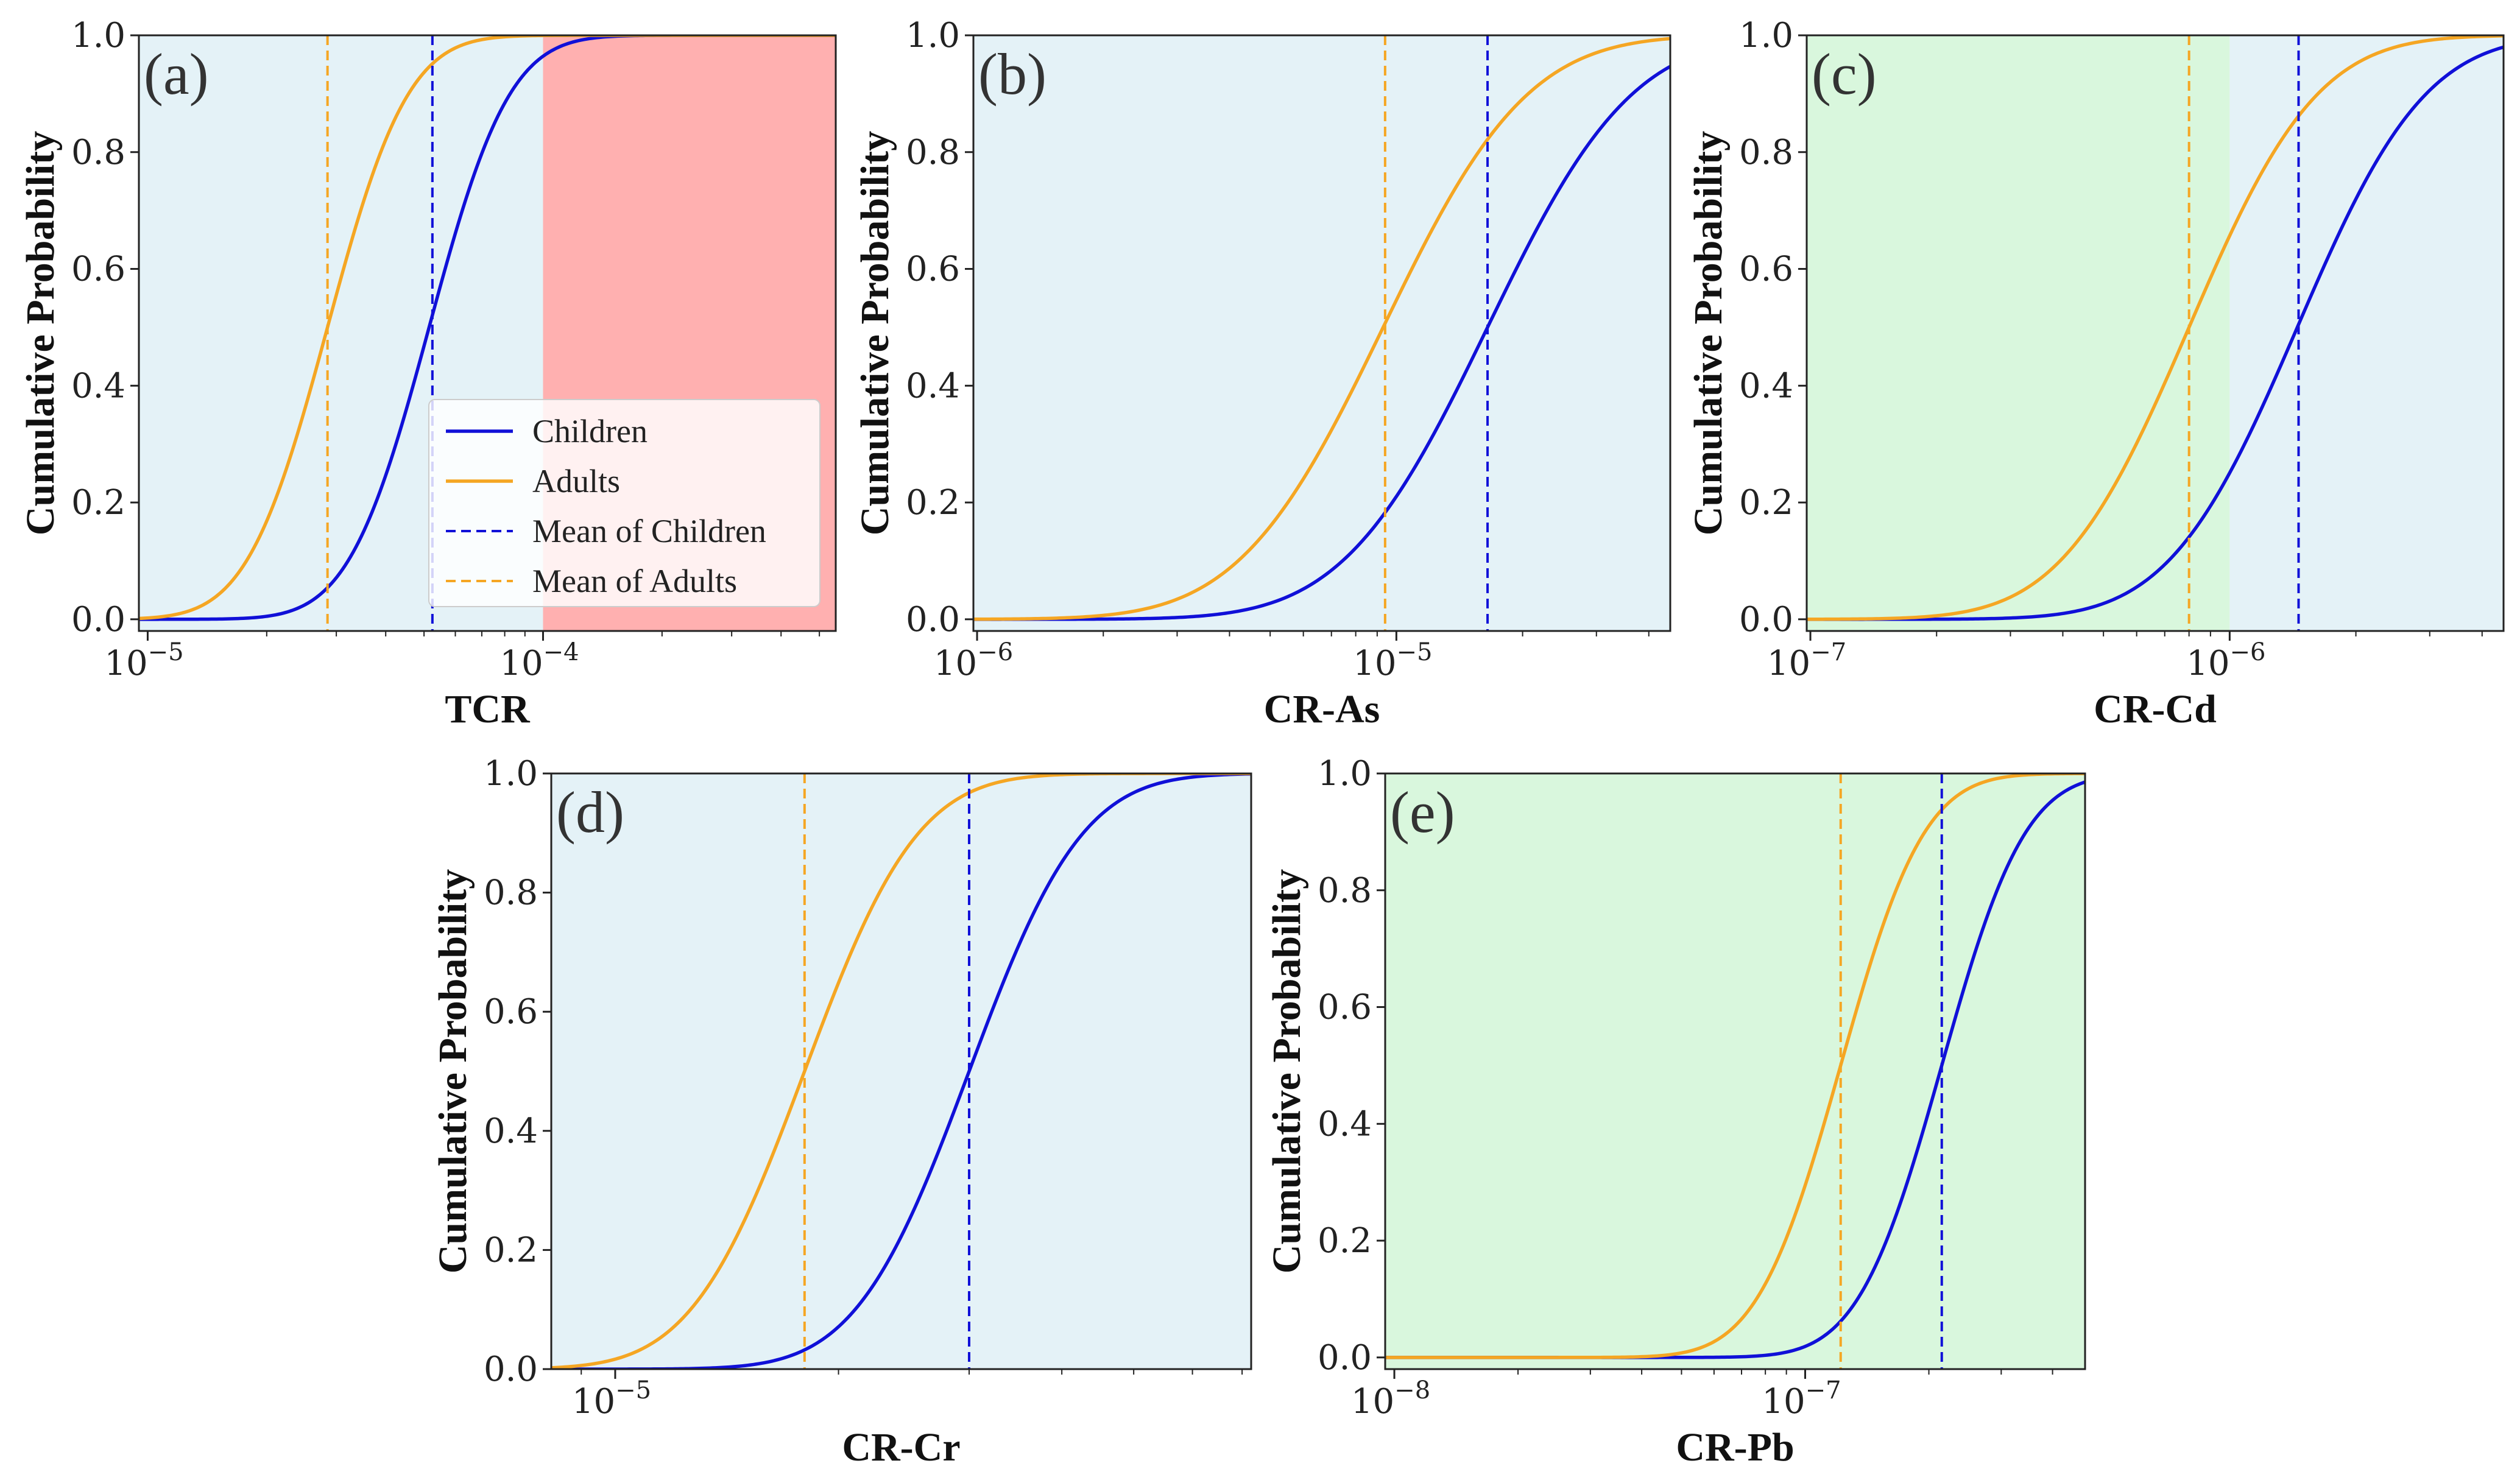  Describe the element at coordinates (453, 1071) in the screenshot. I see `panel-d-ylabel: Cumulative Probability` at that location.